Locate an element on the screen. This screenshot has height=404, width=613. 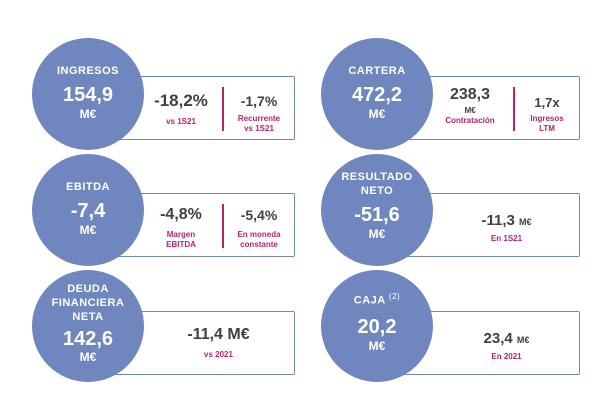
metric-cell: 1,7x Ingresos LTM is located at coordinates (547, 108).